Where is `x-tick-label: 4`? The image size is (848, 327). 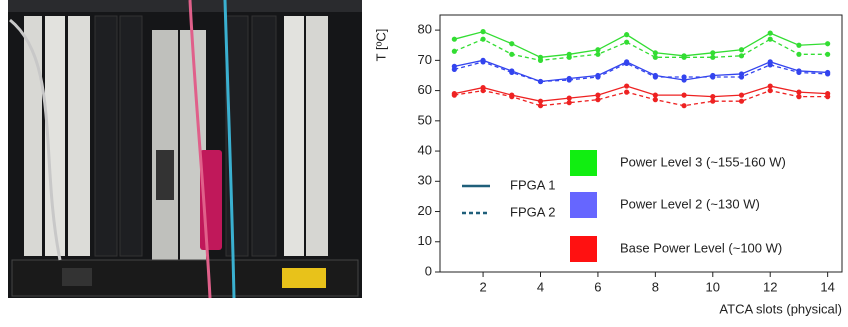 x-tick-label: 4 is located at coordinates (540, 286).